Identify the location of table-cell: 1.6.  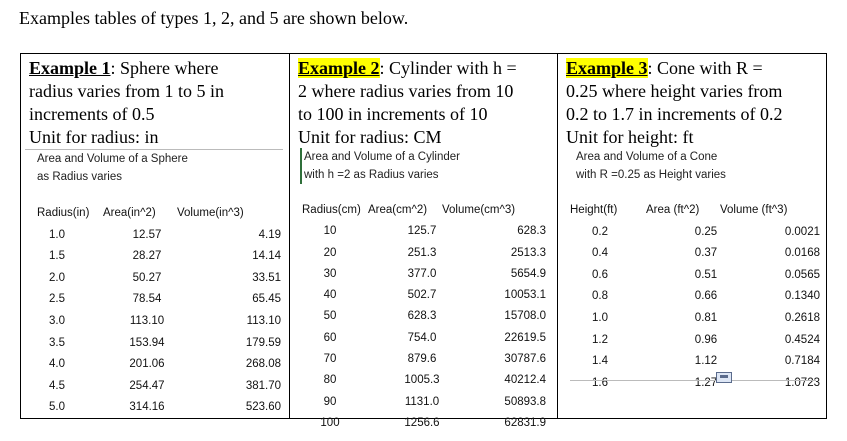
(600, 382).